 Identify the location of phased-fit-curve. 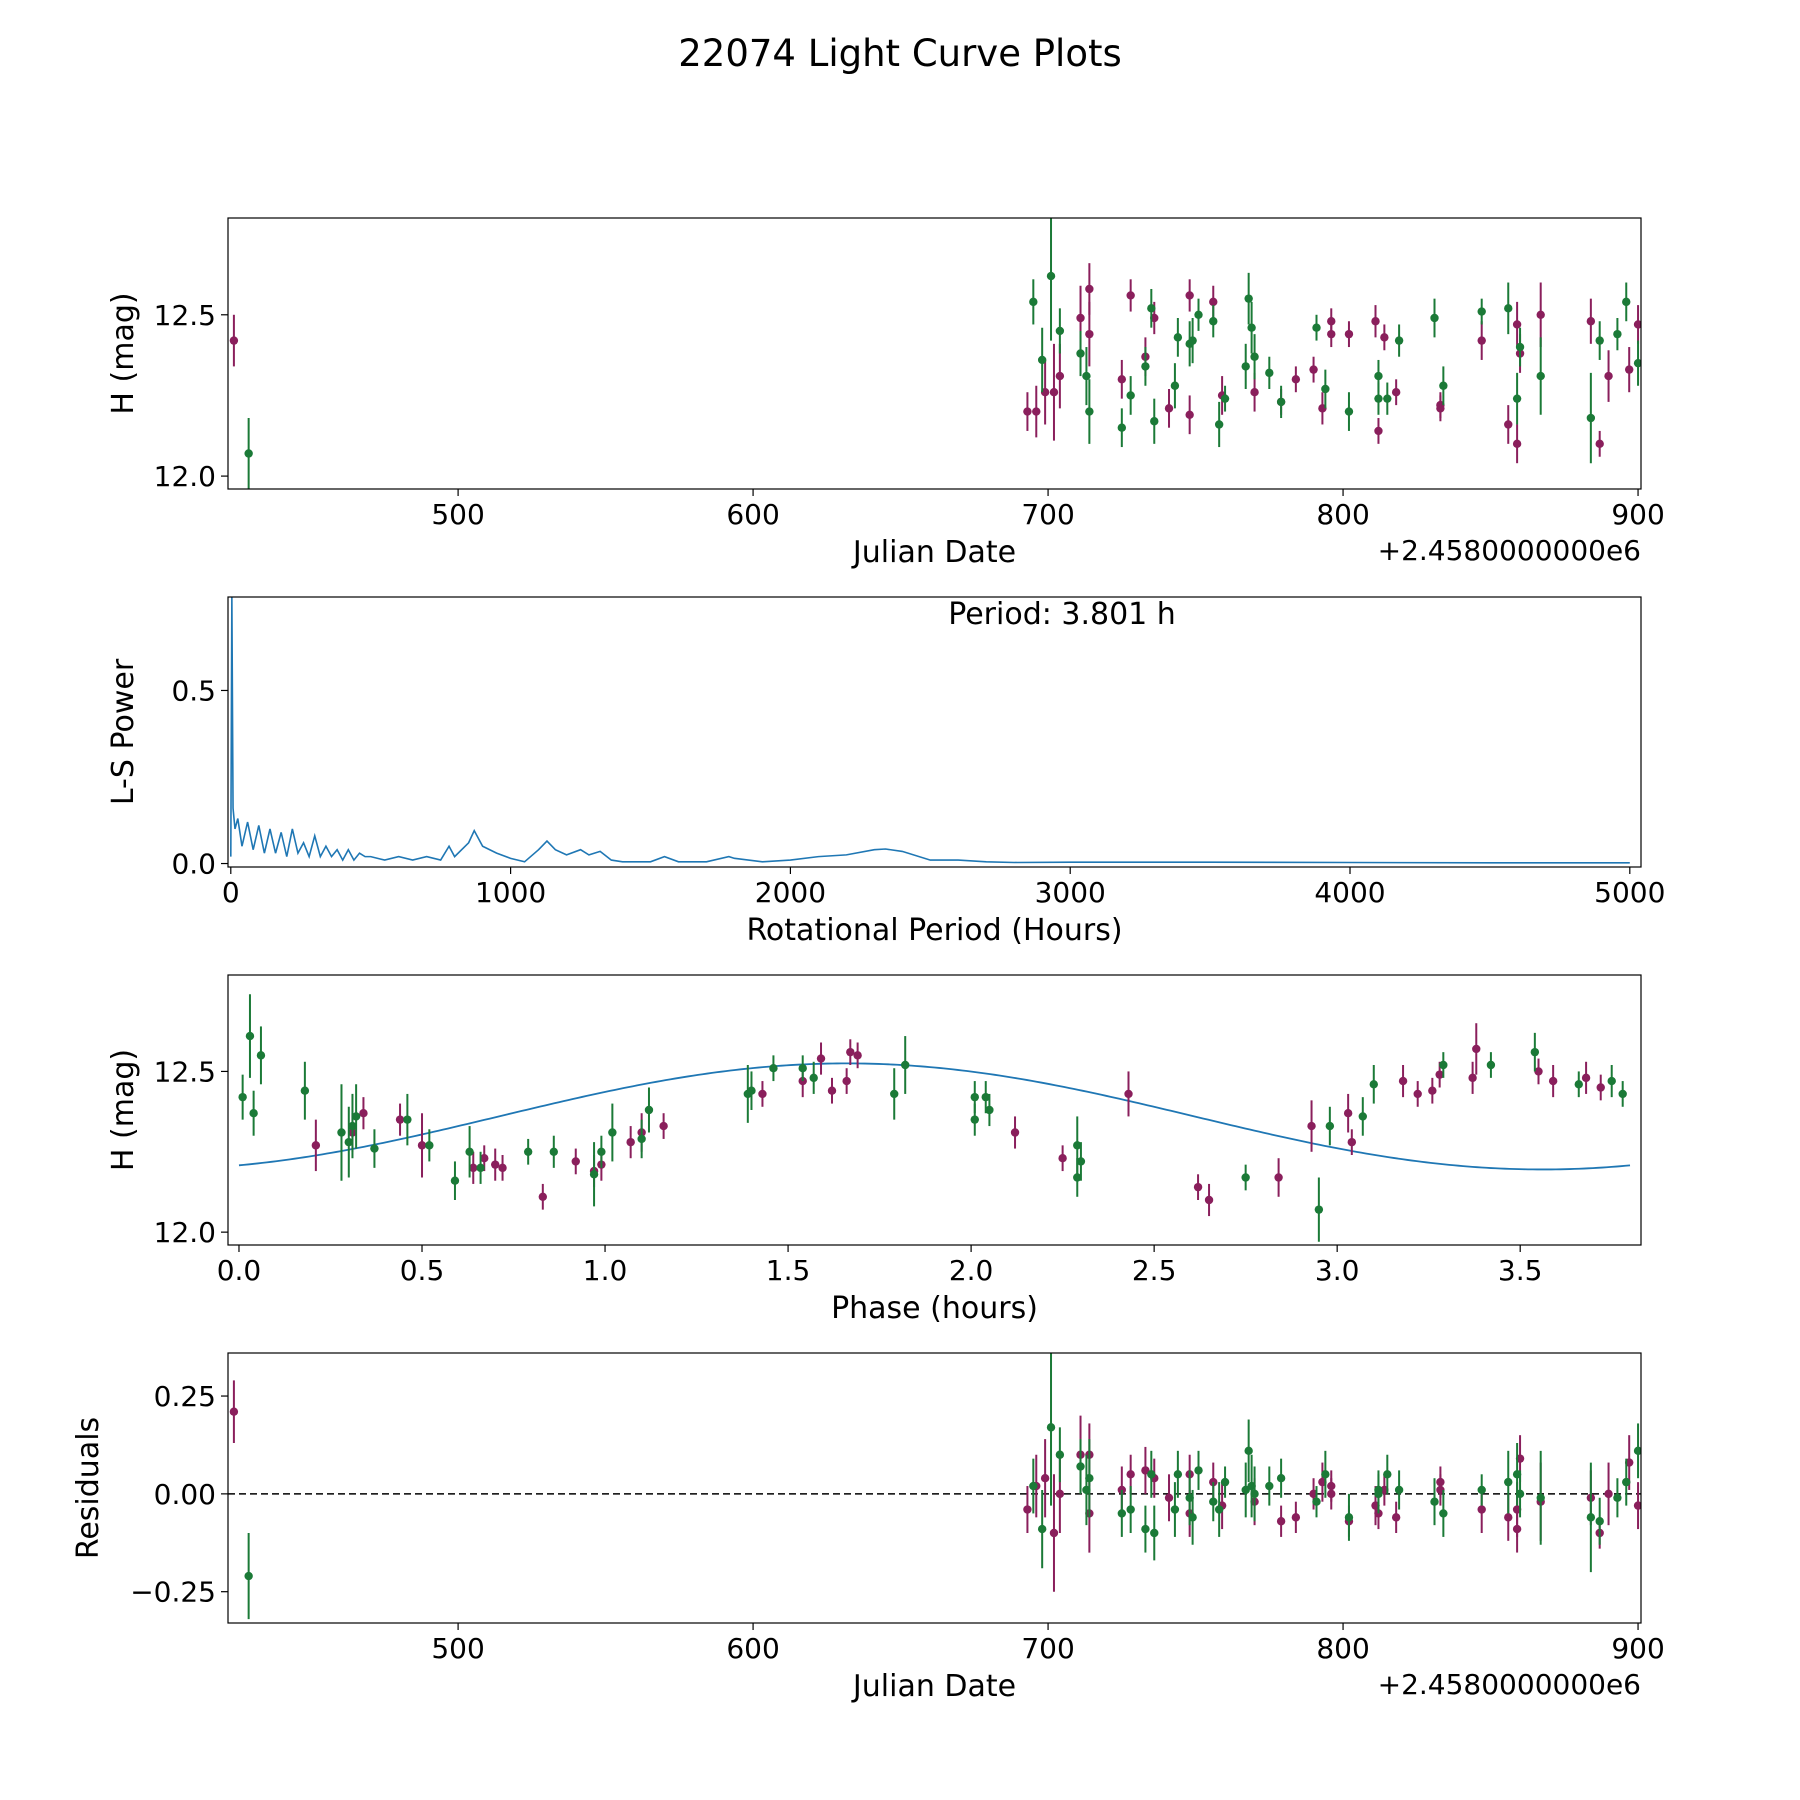
(934, 1116).